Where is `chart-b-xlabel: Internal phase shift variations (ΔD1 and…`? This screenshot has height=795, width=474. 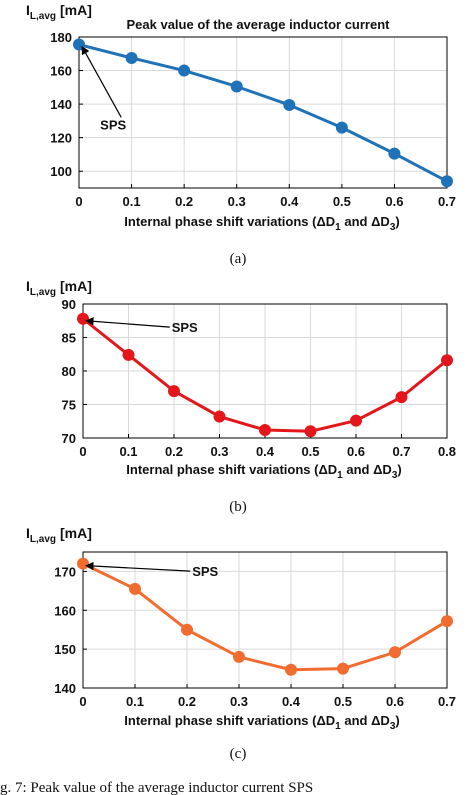
chart-b-xlabel: Internal phase shift variations (ΔD1 and… is located at coordinates (263, 471).